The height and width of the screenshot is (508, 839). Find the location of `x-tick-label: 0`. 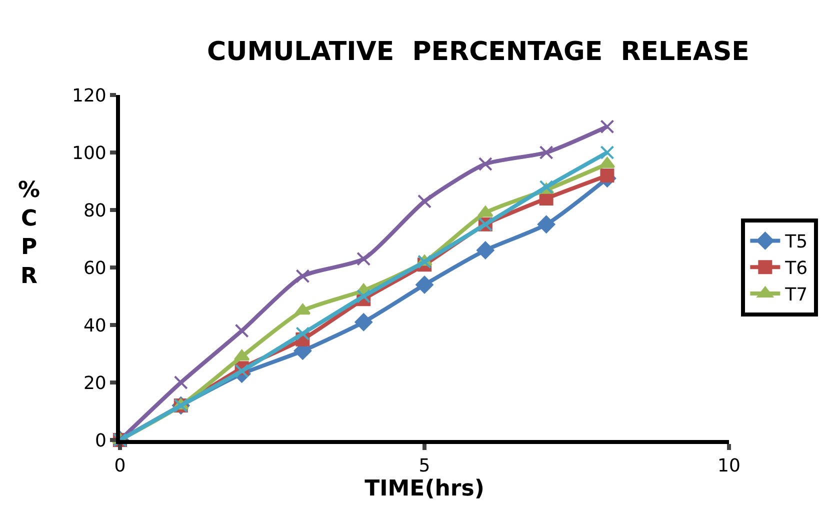

x-tick-label: 0 is located at coordinates (120, 466).